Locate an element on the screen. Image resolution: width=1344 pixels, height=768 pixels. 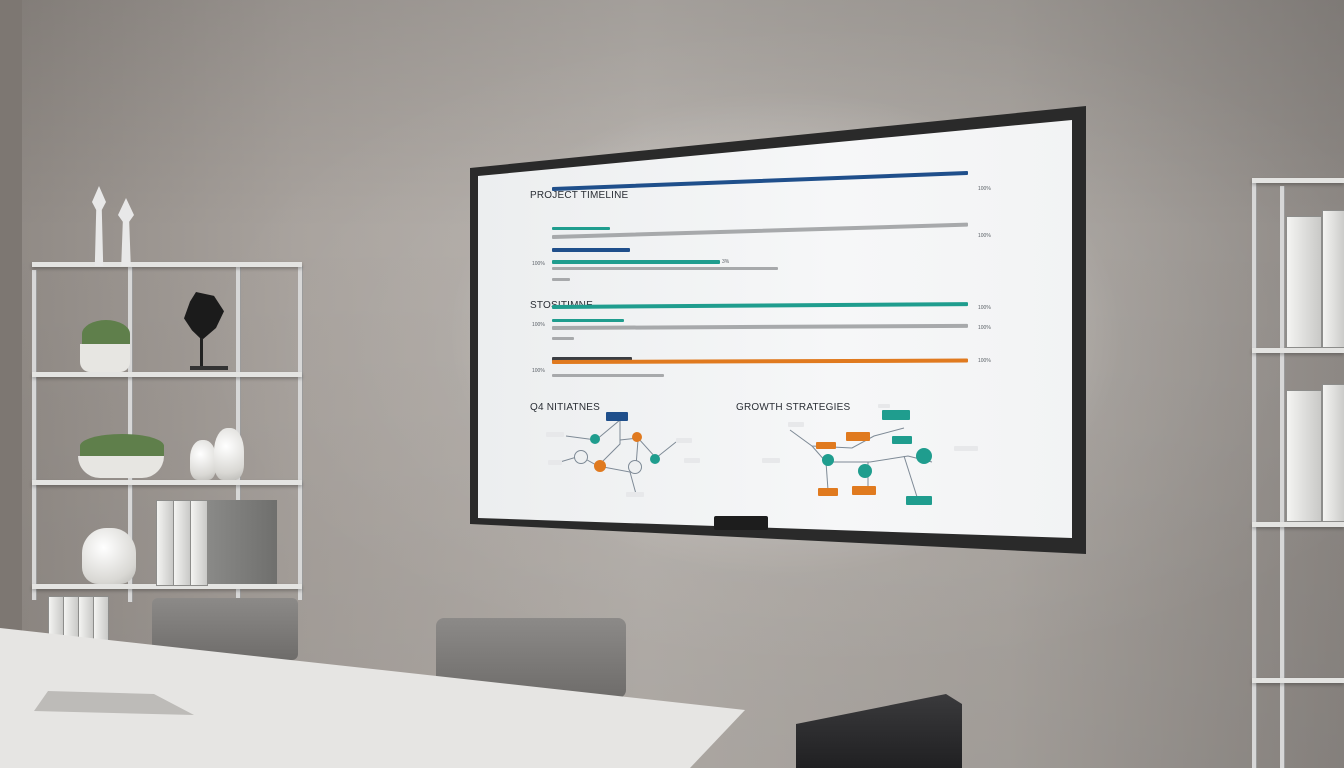
plant-bowl is located at coordinates (121, 467).